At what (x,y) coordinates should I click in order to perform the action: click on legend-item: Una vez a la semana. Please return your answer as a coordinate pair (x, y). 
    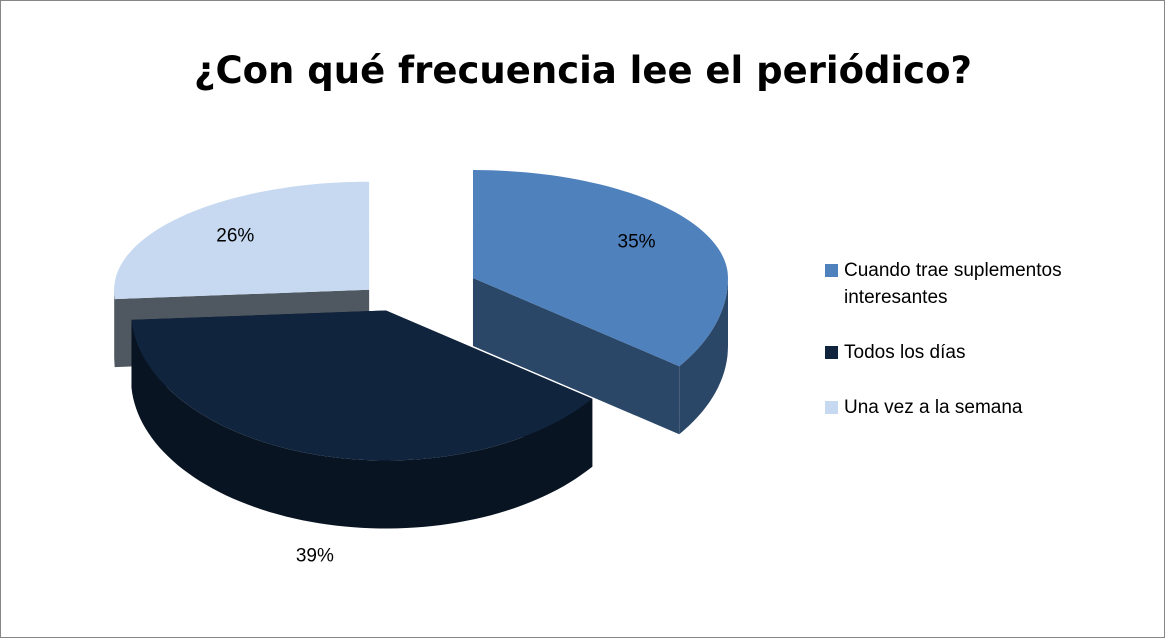
    Looking at the image, I should click on (970, 407).